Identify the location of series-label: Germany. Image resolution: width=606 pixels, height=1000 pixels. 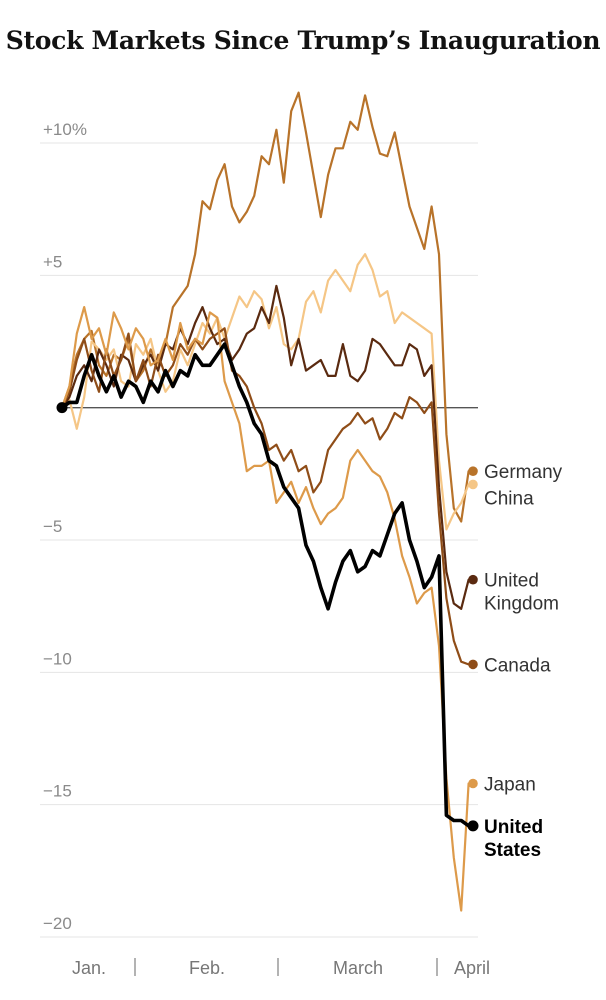
(523, 472).